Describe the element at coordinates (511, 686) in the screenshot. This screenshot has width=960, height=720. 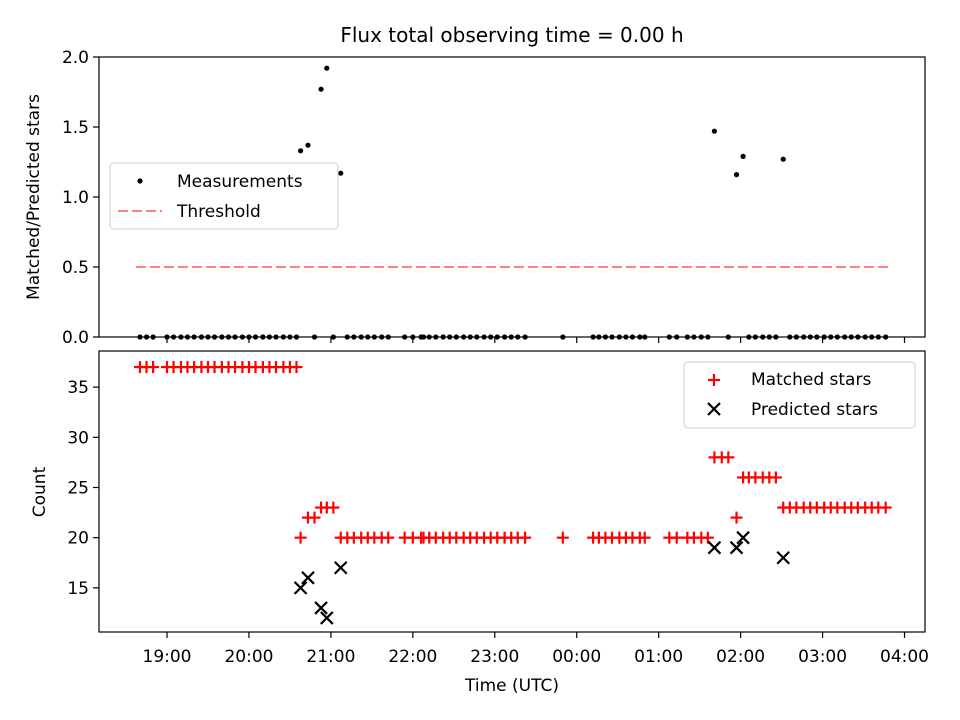
I see `bottom-x-axis-label: Time (UTC)` at that location.